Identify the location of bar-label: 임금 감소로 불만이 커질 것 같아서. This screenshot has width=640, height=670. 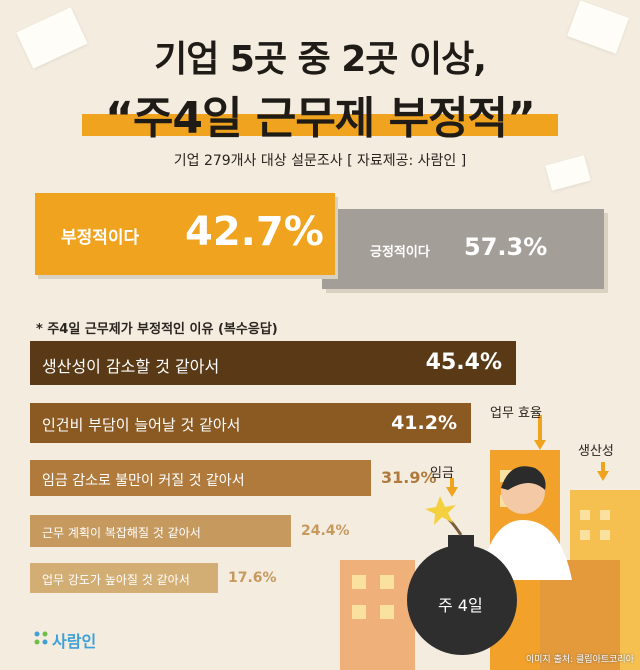
(143, 481).